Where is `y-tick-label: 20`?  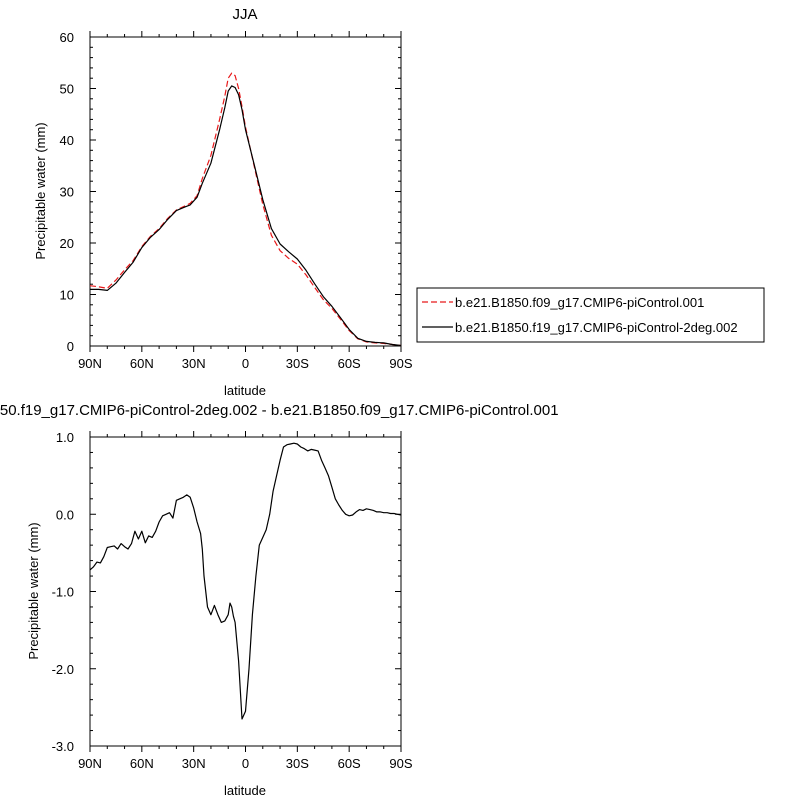
y-tick-label: 20 is located at coordinates (67, 243).